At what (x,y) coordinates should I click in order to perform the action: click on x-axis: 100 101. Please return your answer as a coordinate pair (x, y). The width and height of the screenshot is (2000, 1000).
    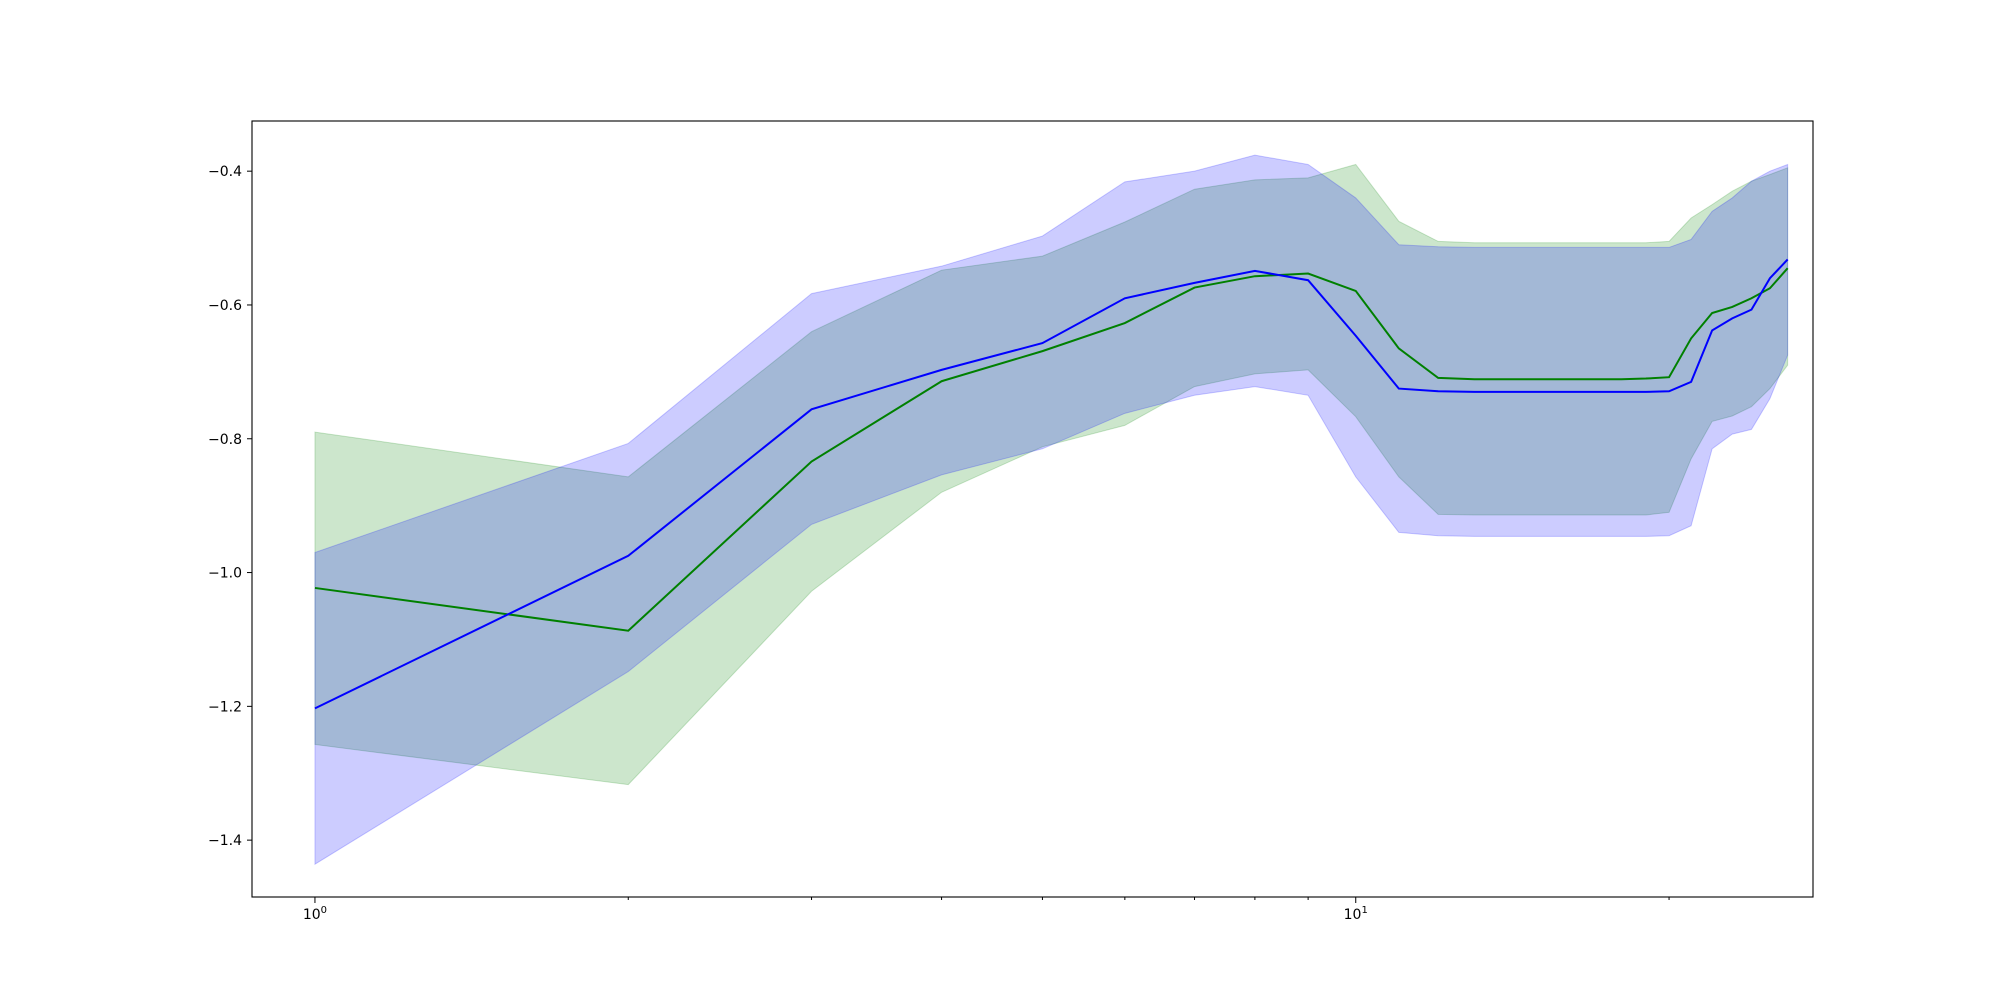
    Looking at the image, I should click on (986, 910).